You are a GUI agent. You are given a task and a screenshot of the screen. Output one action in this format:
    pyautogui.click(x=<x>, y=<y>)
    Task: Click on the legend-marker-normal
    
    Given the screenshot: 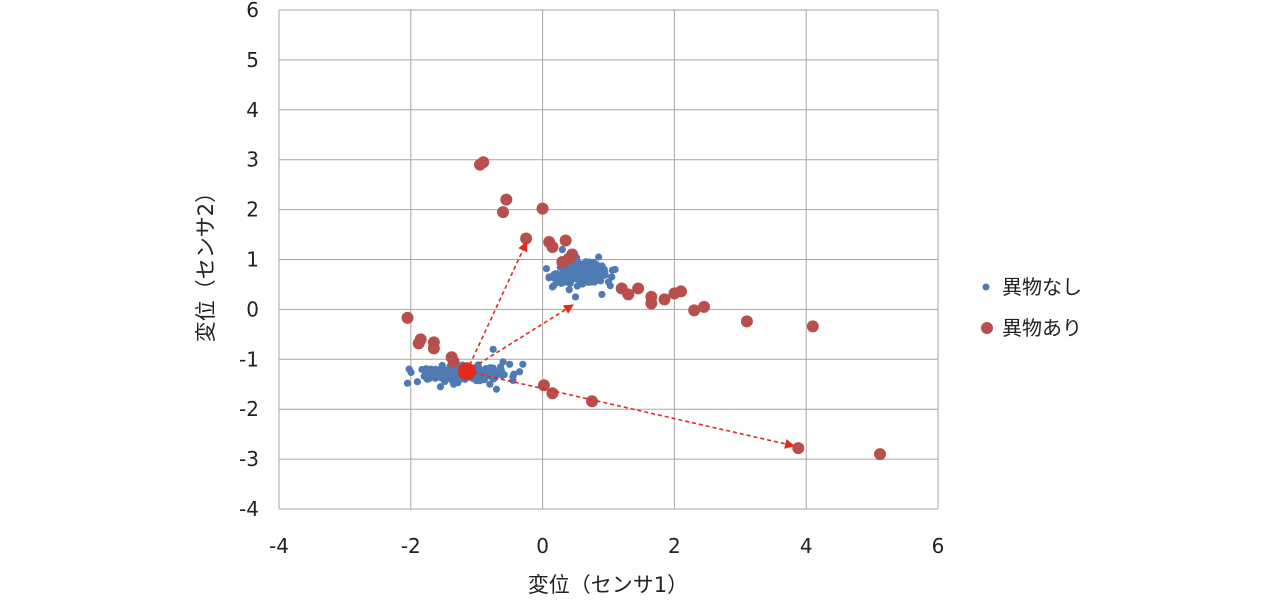 What is the action you would take?
    pyautogui.click(x=986, y=287)
    